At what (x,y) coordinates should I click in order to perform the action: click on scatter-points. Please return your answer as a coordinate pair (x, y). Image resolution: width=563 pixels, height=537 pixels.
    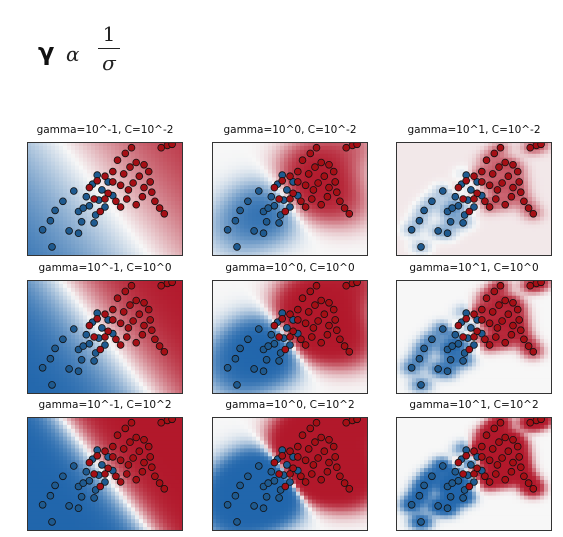
    Looking at the image, I should click on (107, 334).